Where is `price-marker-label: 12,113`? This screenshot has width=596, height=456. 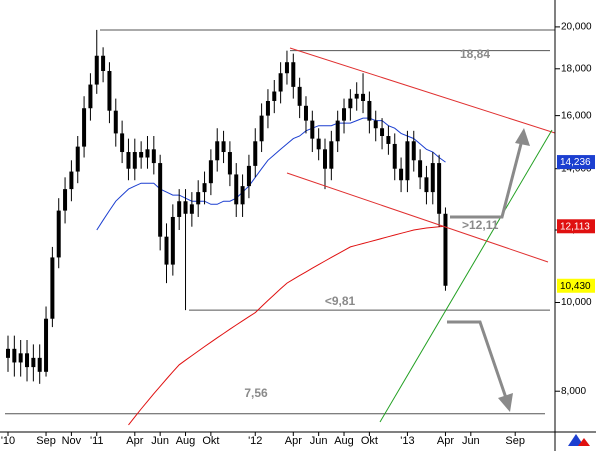
price-marker-label: 12,113 is located at coordinates (575, 226).